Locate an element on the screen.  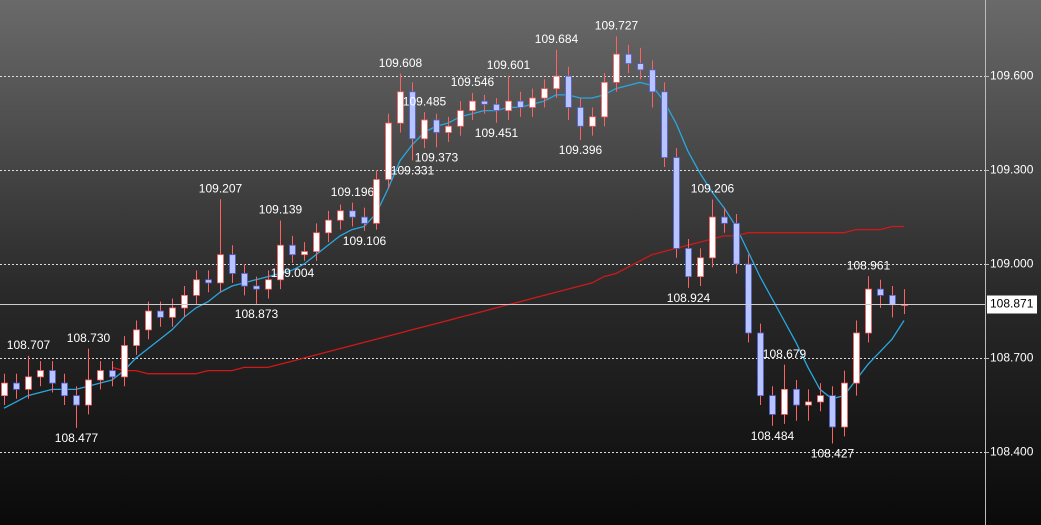
low-label: 109.106 is located at coordinates (365, 241).